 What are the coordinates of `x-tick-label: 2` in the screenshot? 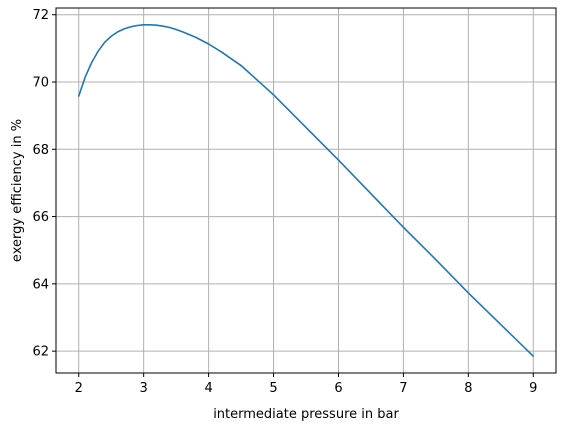 It's located at (79, 388).